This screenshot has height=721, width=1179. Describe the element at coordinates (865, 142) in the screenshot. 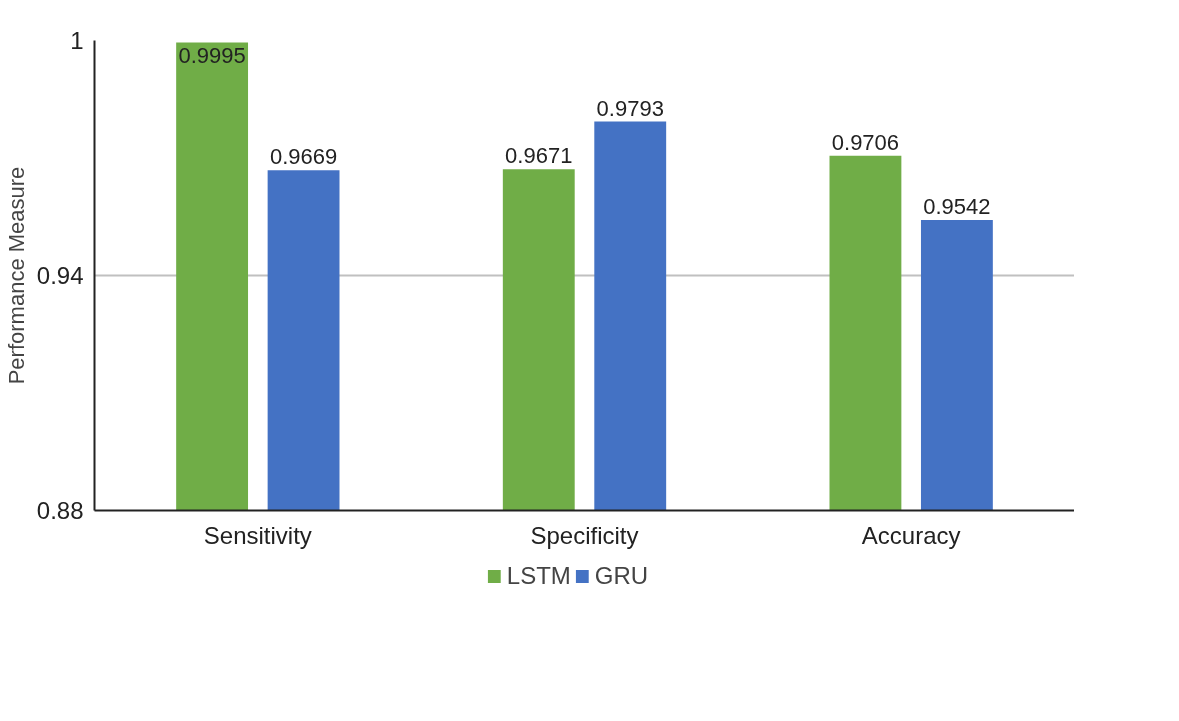

I see `data-label: 0.9706` at that location.